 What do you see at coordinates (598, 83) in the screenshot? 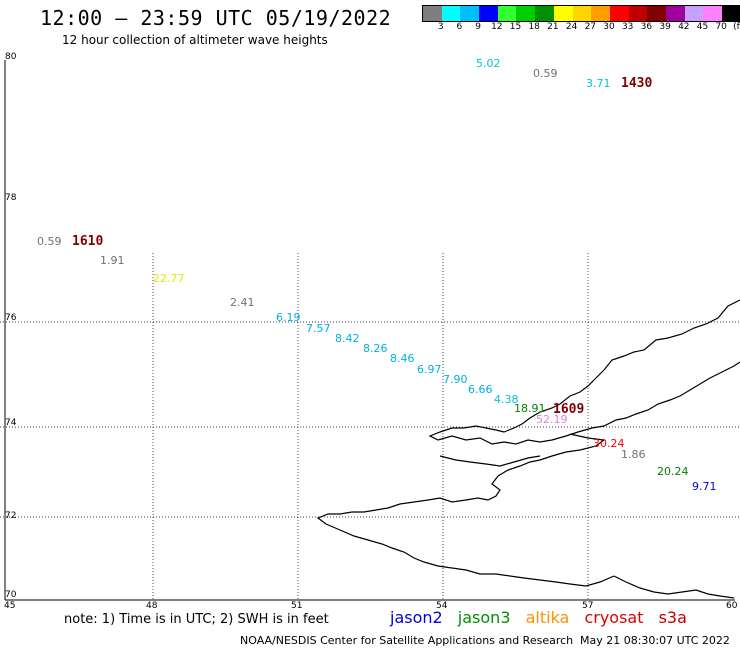
I see `wave-height-label: 3.71` at bounding box center [598, 83].